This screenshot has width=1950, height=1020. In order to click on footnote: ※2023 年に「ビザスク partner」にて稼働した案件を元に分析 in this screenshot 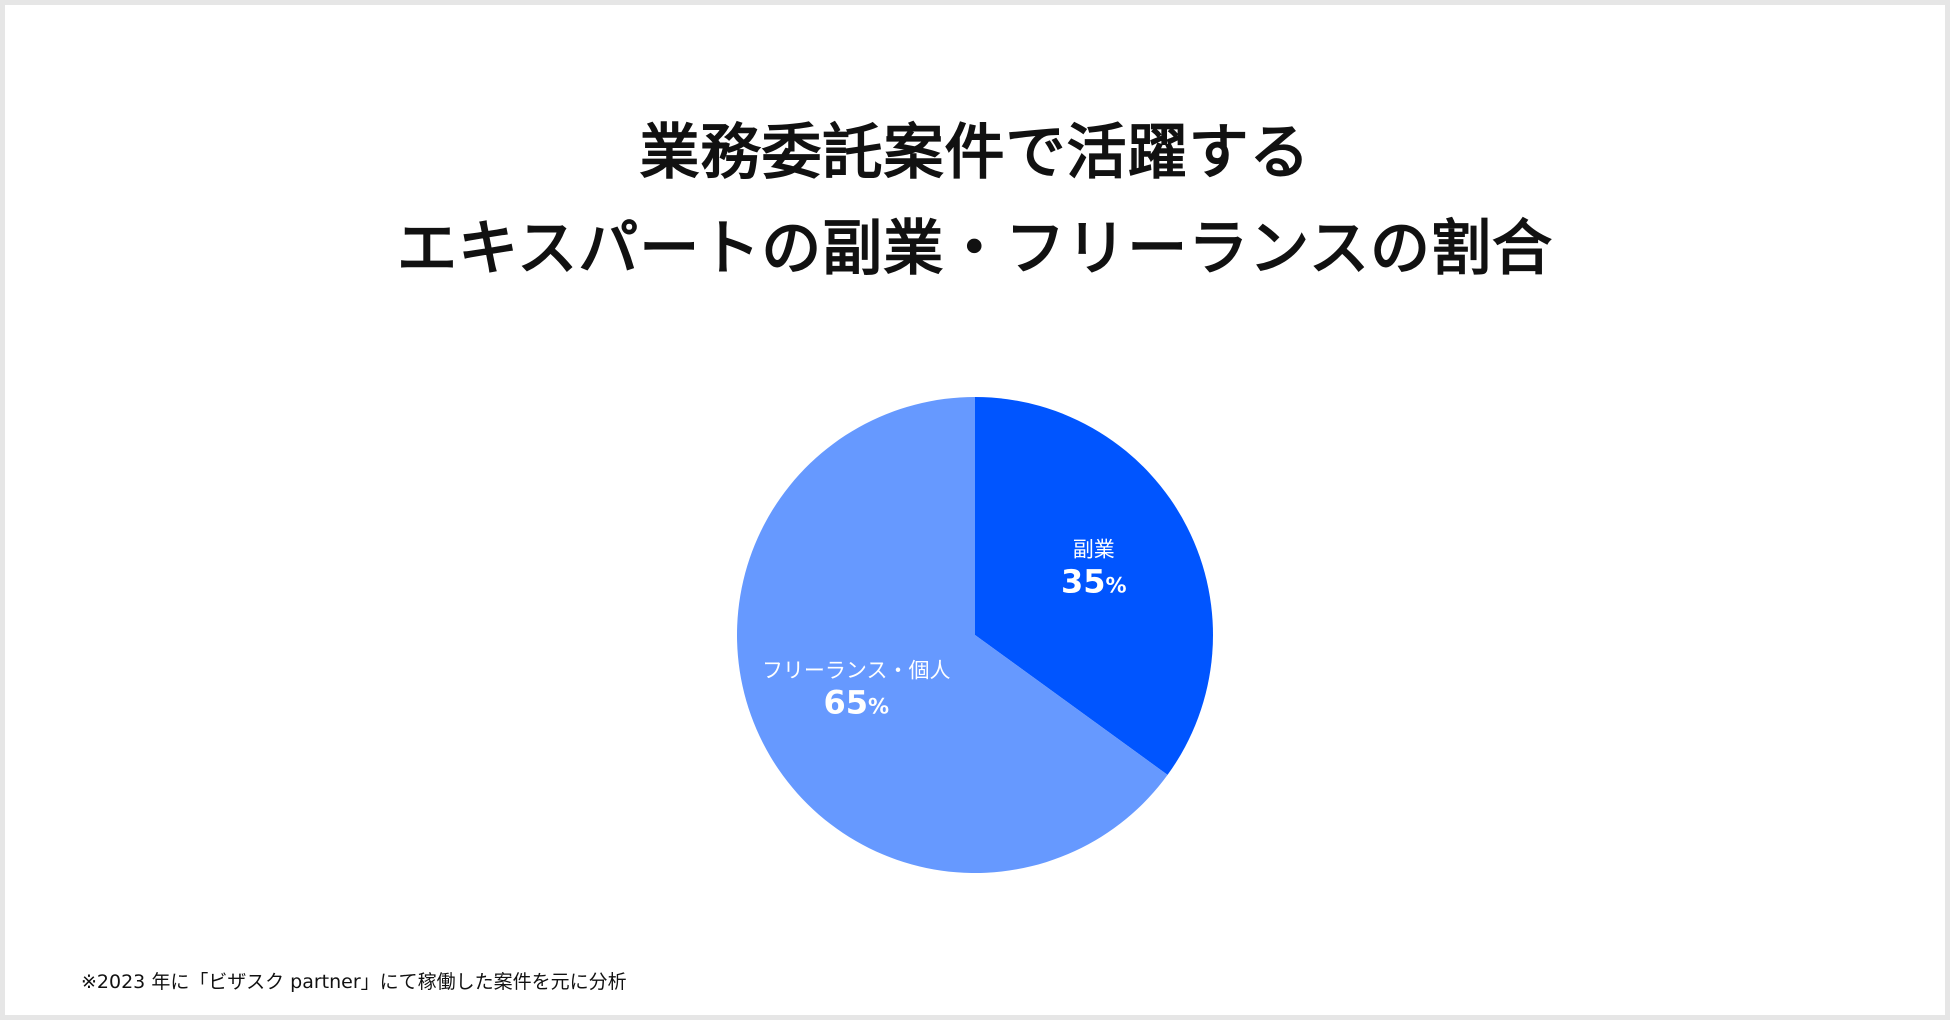, I will do `click(354, 982)`.